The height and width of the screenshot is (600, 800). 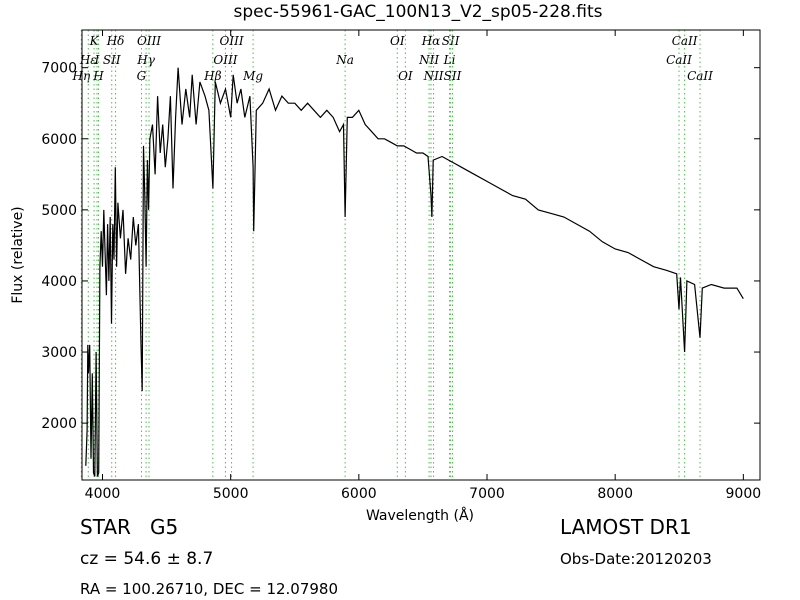 What do you see at coordinates (636, 559) in the screenshot?
I see `obs-date: Obs-Date:20120203` at bounding box center [636, 559].